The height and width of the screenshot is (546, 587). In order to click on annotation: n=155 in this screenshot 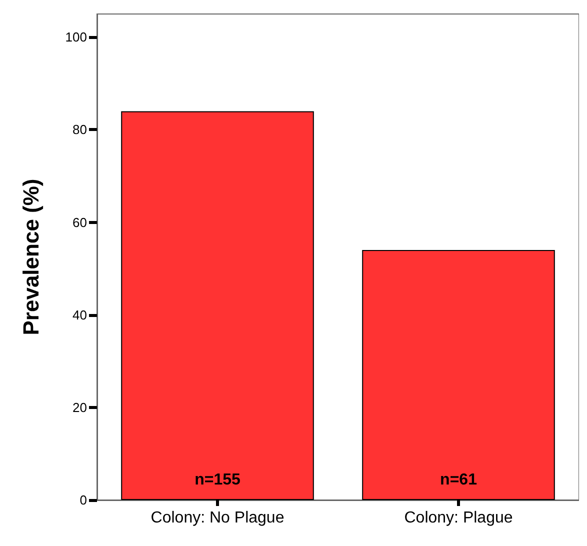, I will do `click(217, 480)`.